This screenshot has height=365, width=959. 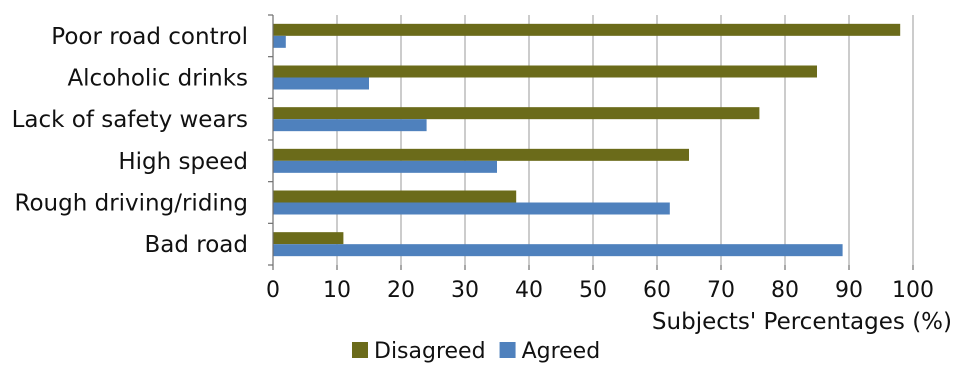 I want to click on y-tick-label-bad-road: Bad road, so click(x=197, y=245).